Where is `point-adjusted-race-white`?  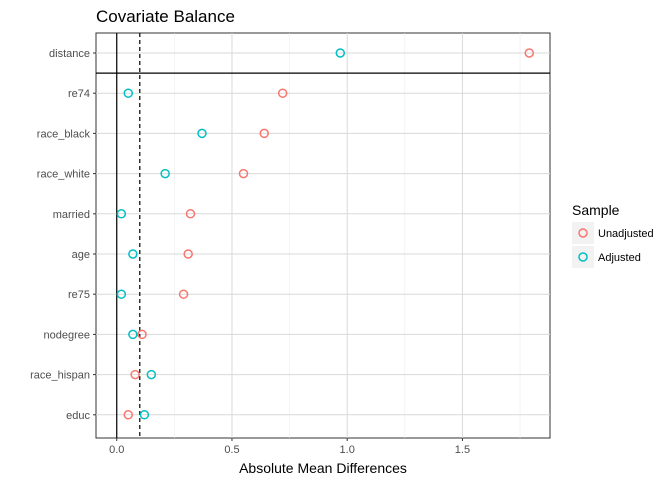 point-adjusted-race-white is located at coordinates (165, 173).